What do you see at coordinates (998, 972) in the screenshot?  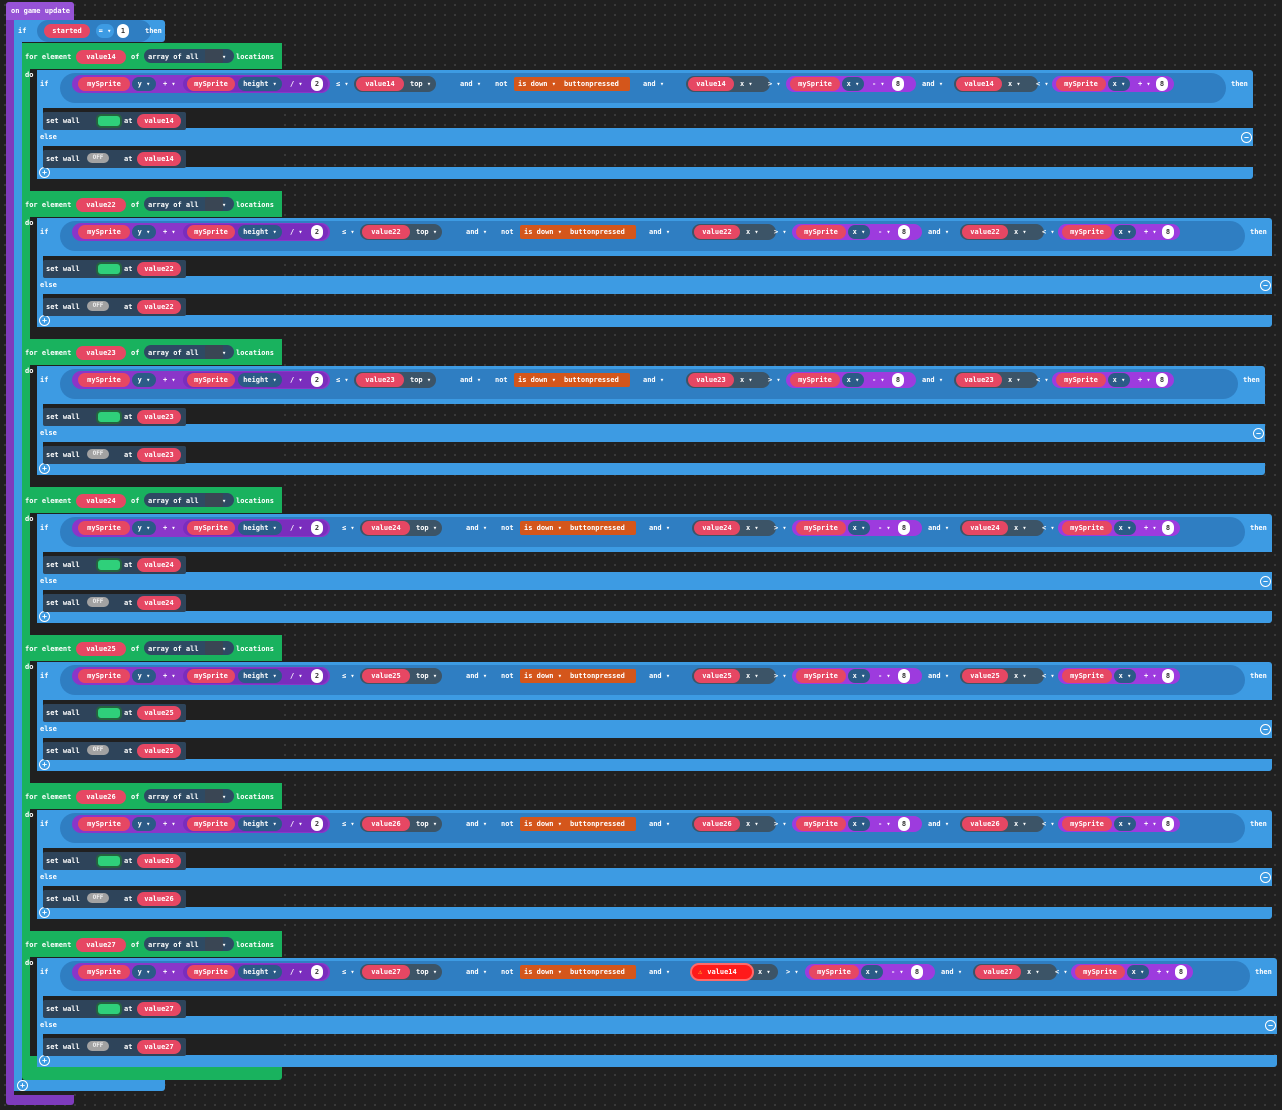 I see `x-tile-var: value27` at bounding box center [998, 972].